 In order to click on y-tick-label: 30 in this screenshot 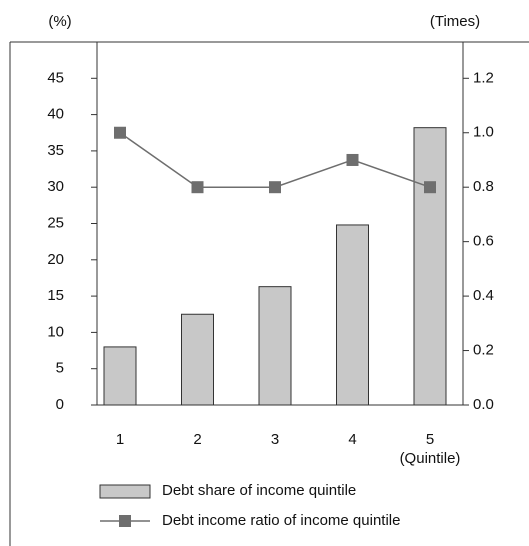, I will do `click(55, 186)`.